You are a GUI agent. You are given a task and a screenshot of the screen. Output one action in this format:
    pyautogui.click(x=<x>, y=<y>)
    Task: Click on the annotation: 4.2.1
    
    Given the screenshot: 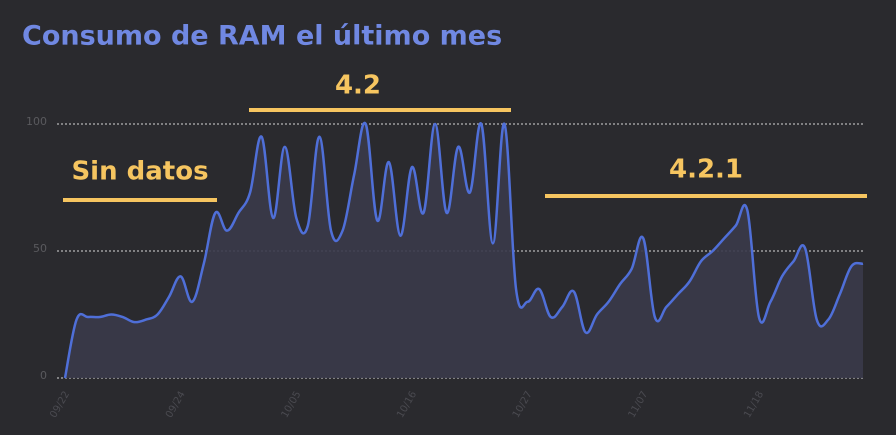 What is the action you would take?
    pyautogui.click(x=706, y=170)
    